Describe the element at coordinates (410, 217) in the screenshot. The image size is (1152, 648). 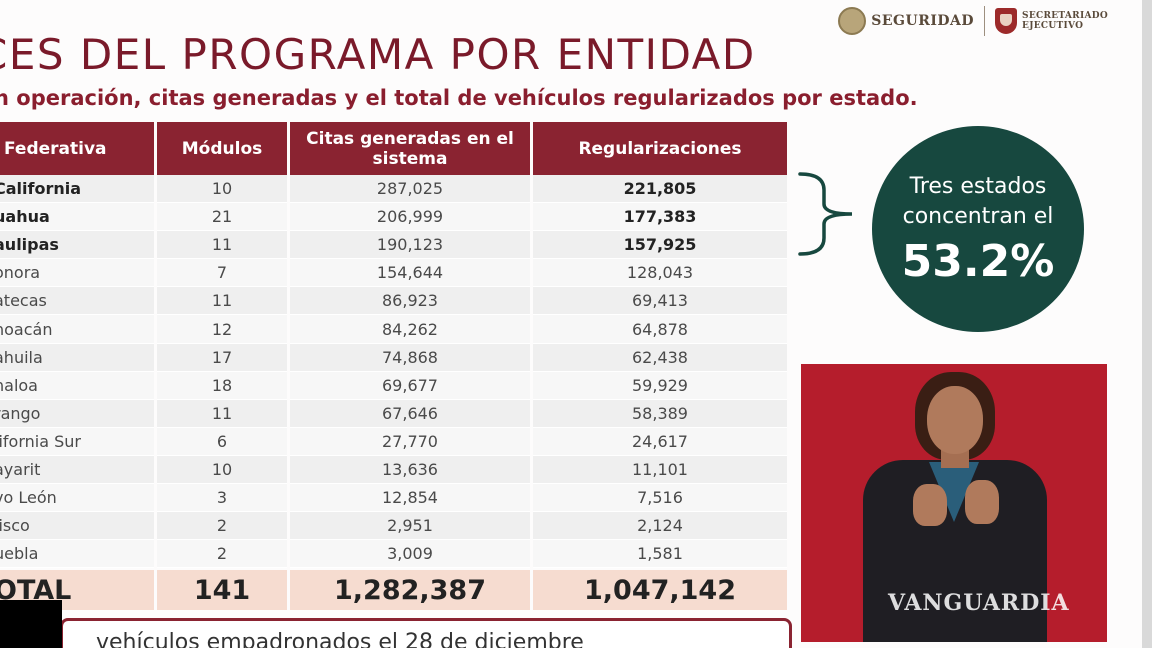
I see `cell-citas: 206,999` at that location.